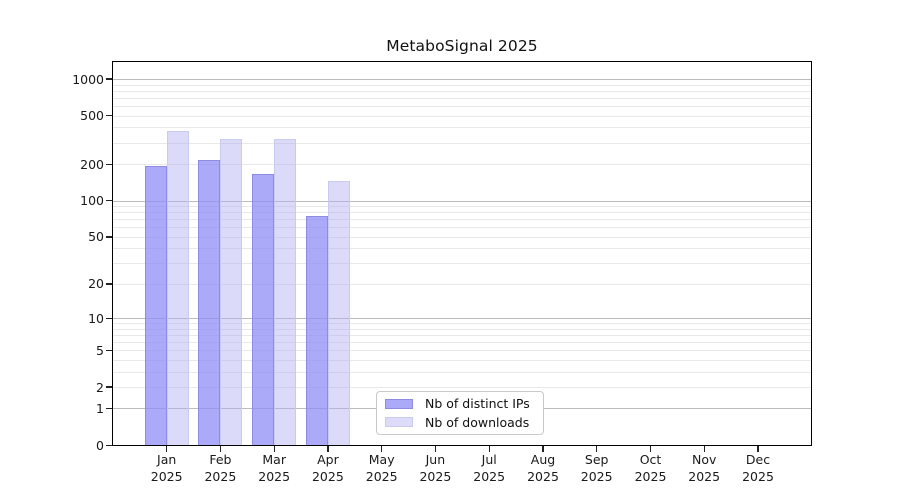  I want to click on bar-distinct-ips-jan, so click(155, 305).